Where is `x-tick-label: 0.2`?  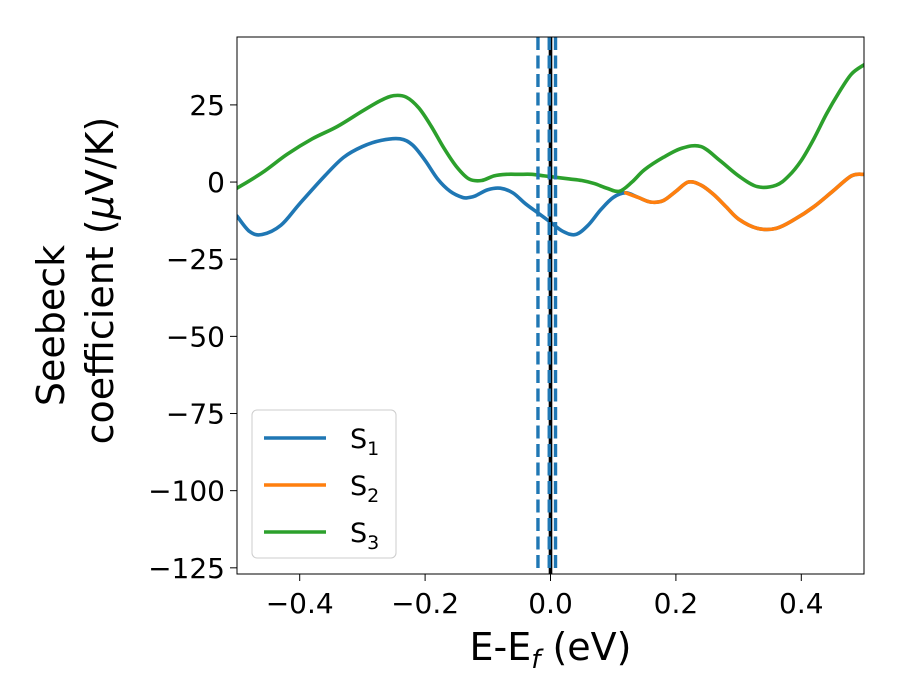
x-tick-label: 0.2 is located at coordinates (676, 603).